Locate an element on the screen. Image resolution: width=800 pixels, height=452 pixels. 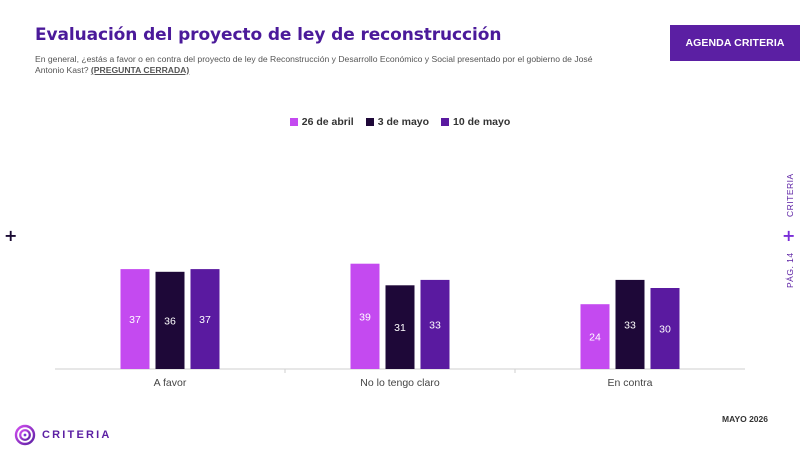
data-label-0-0: 37 is located at coordinates (135, 320).